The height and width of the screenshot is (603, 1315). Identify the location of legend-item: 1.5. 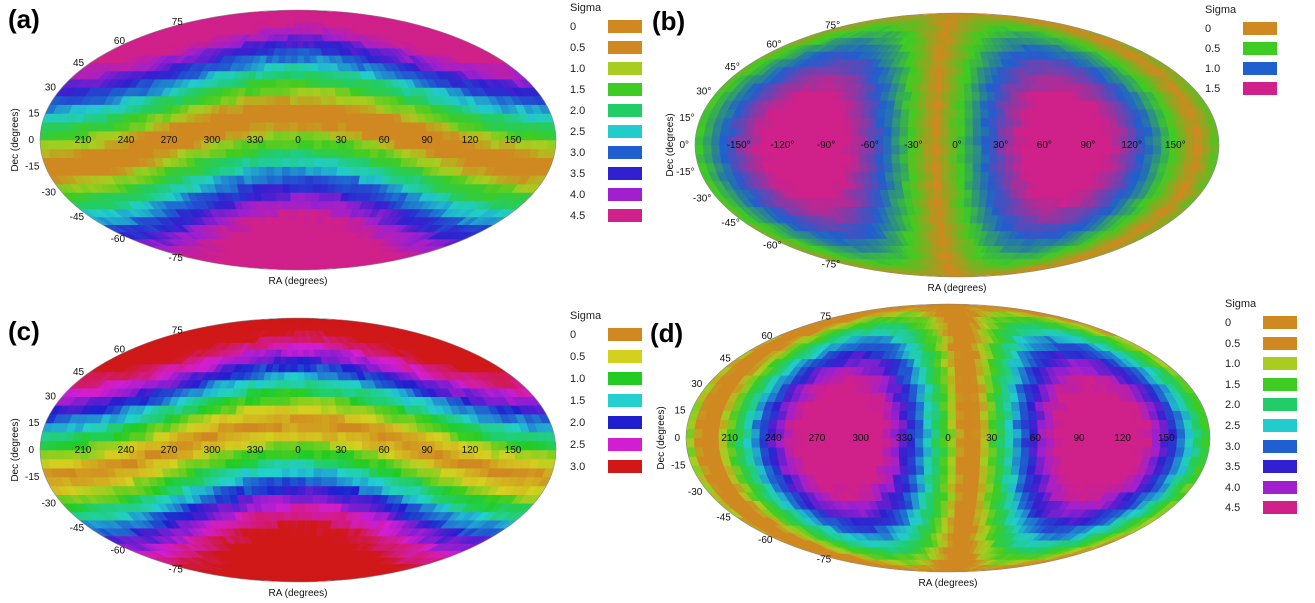
(635, 91).